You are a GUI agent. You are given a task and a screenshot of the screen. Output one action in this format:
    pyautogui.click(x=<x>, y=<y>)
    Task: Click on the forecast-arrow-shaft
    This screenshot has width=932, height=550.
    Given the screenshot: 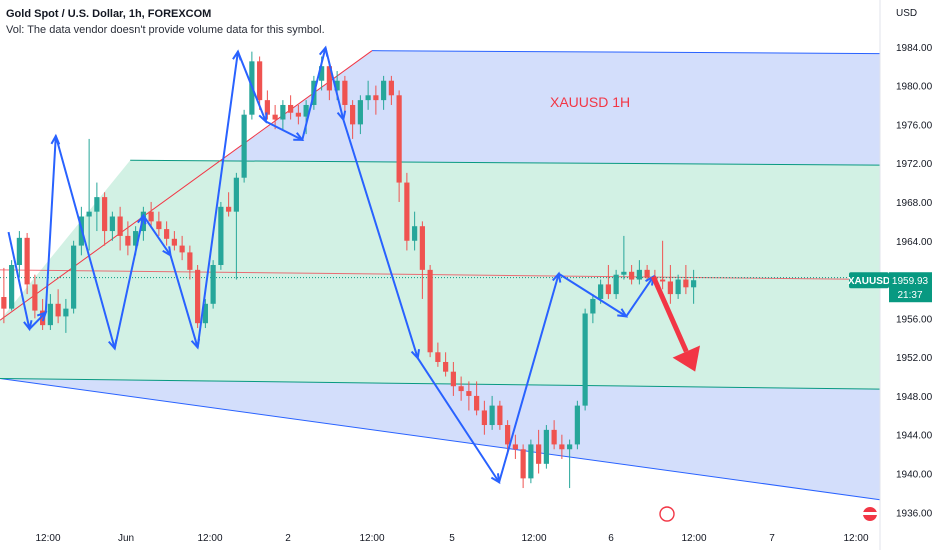 What is the action you would take?
    pyautogui.click(x=670, y=314)
    